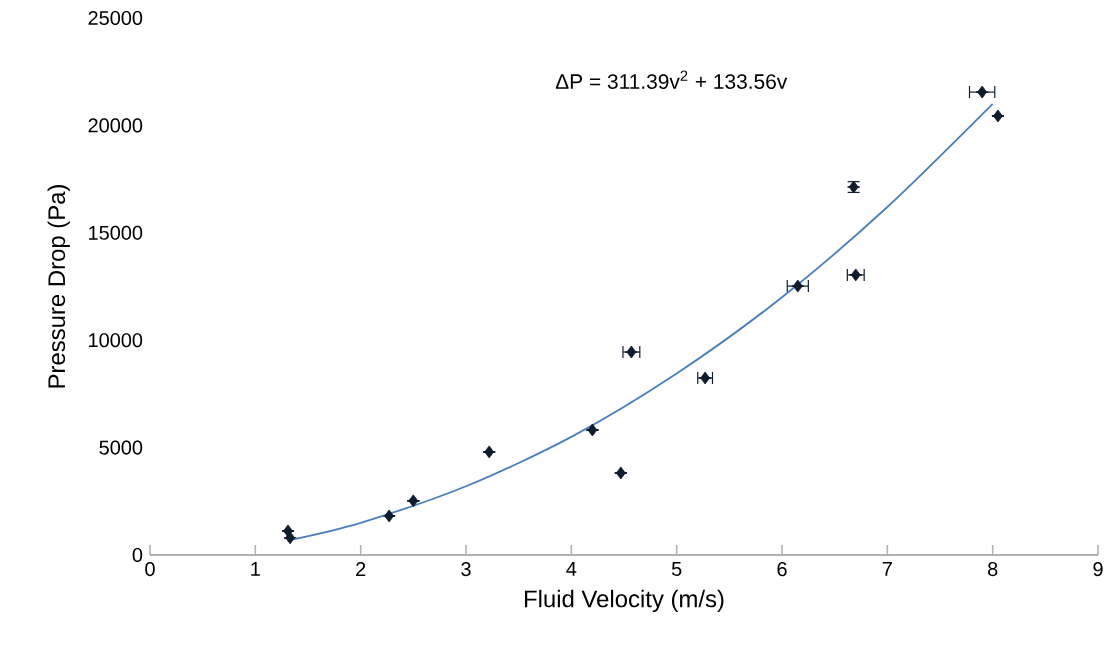 The height and width of the screenshot is (652, 1110). I want to click on annotation: ΔP = 311.39v$^{2}$ + 133.56v, so click(671, 79).